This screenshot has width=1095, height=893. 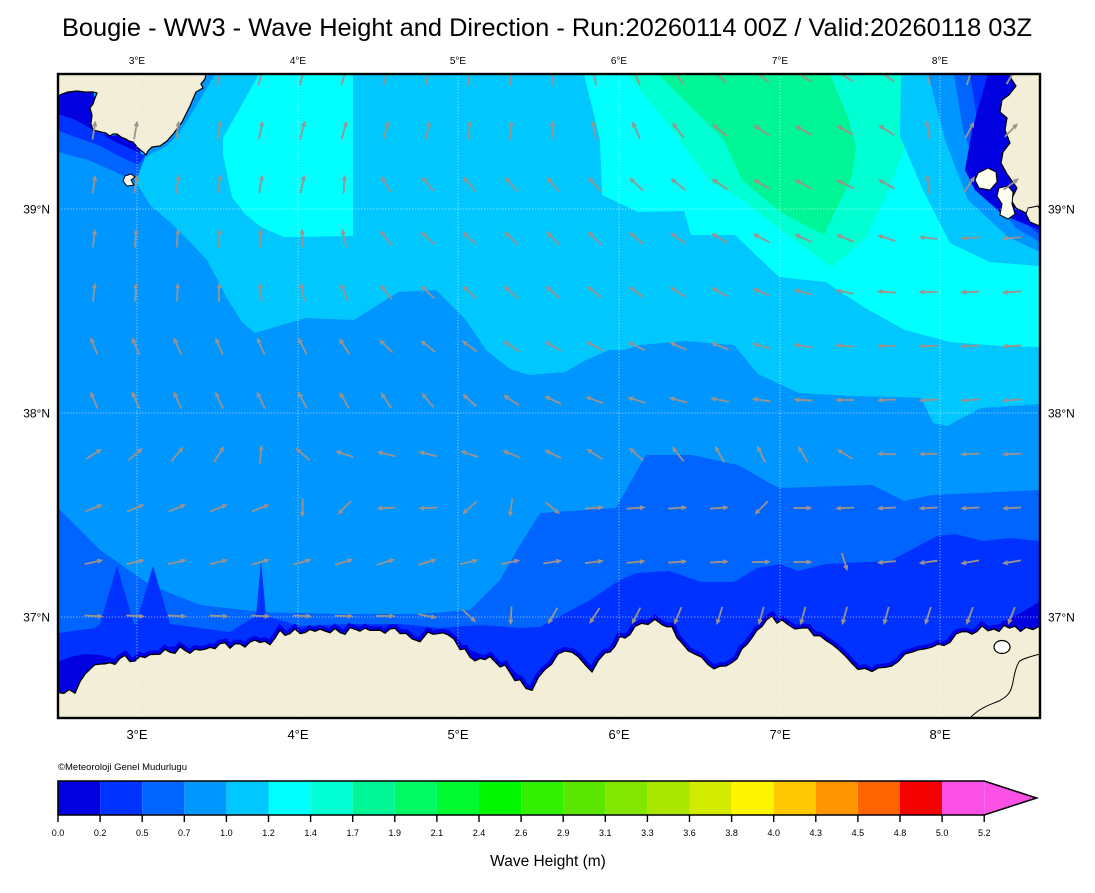 What do you see at coordinates (563, 833) in the screenshot?
I see `svg-text: 2.9` at bounding box center [563, 833].